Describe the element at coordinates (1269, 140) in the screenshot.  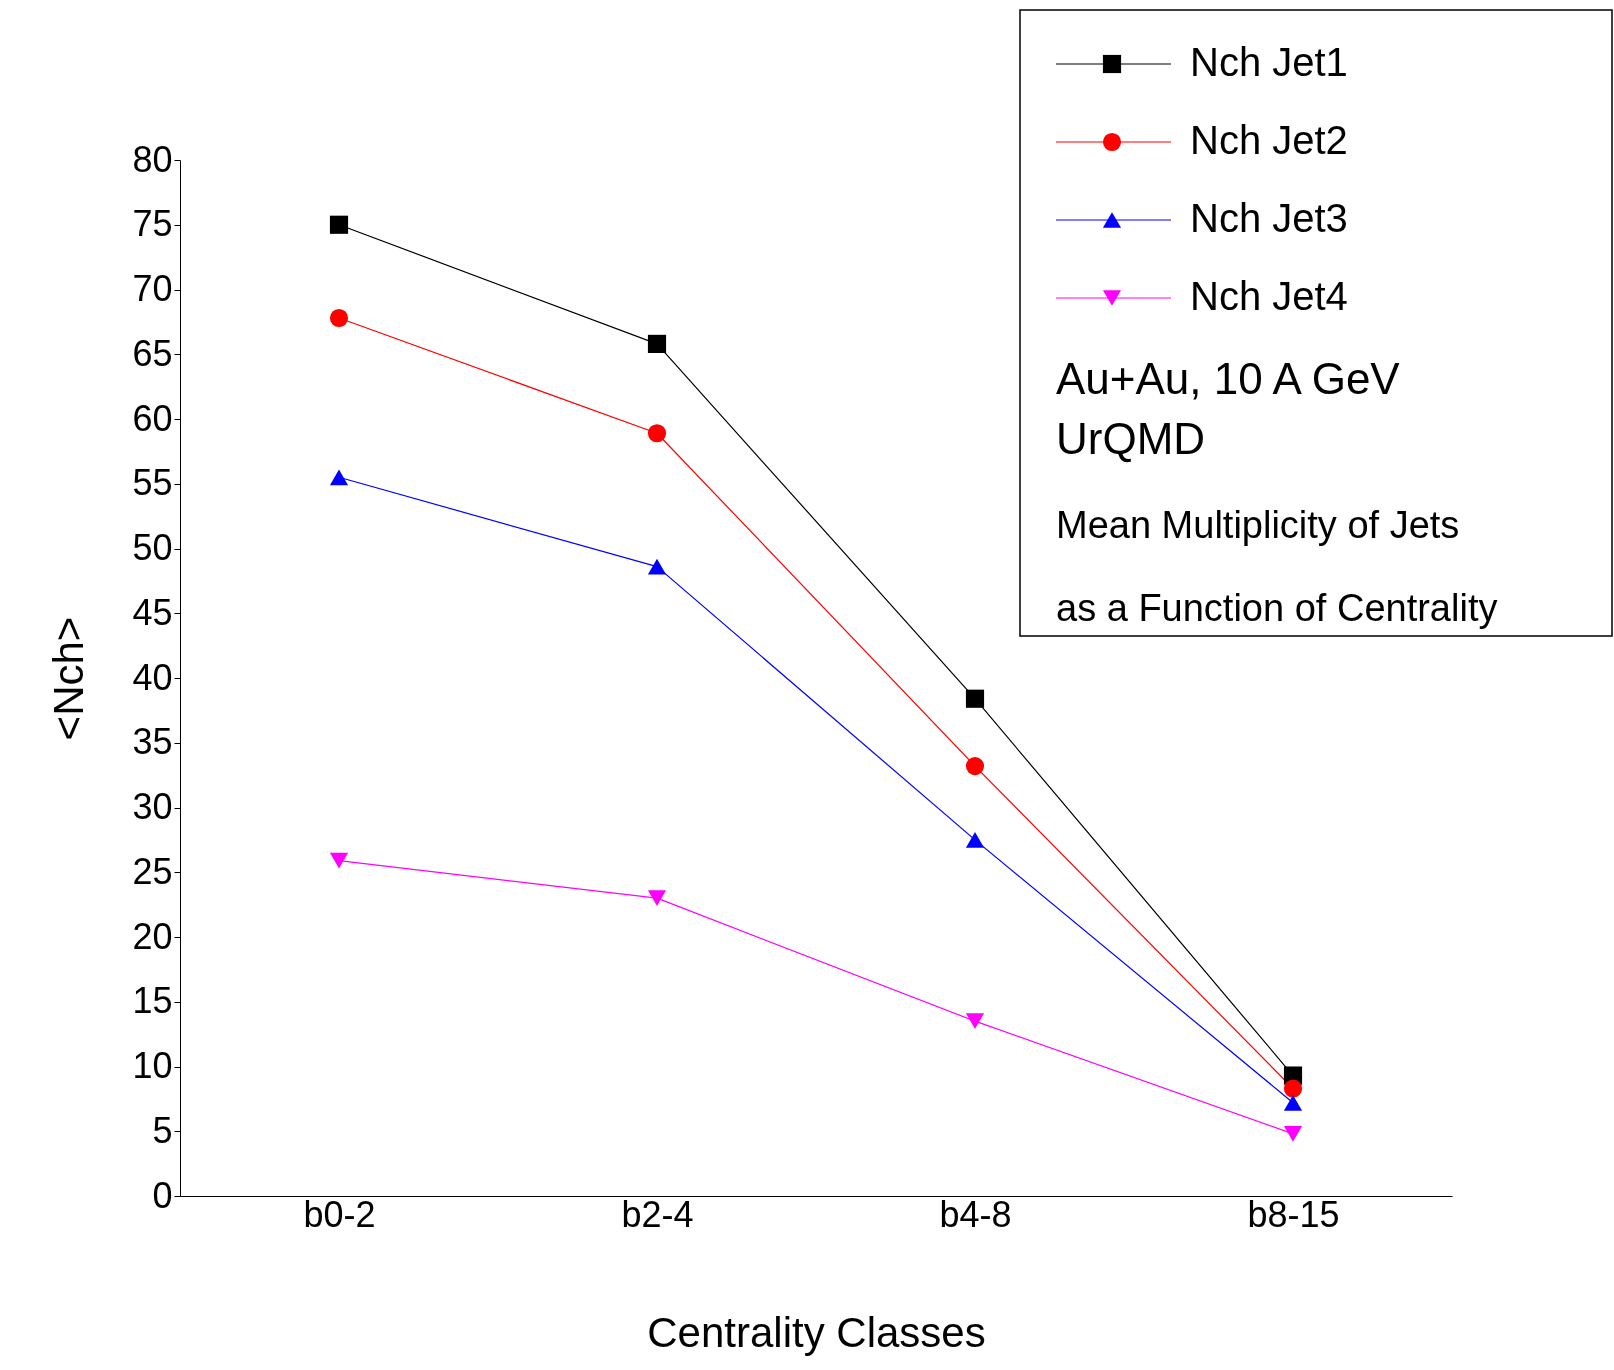
I see `legend-label: Nch Jet2` at that location.